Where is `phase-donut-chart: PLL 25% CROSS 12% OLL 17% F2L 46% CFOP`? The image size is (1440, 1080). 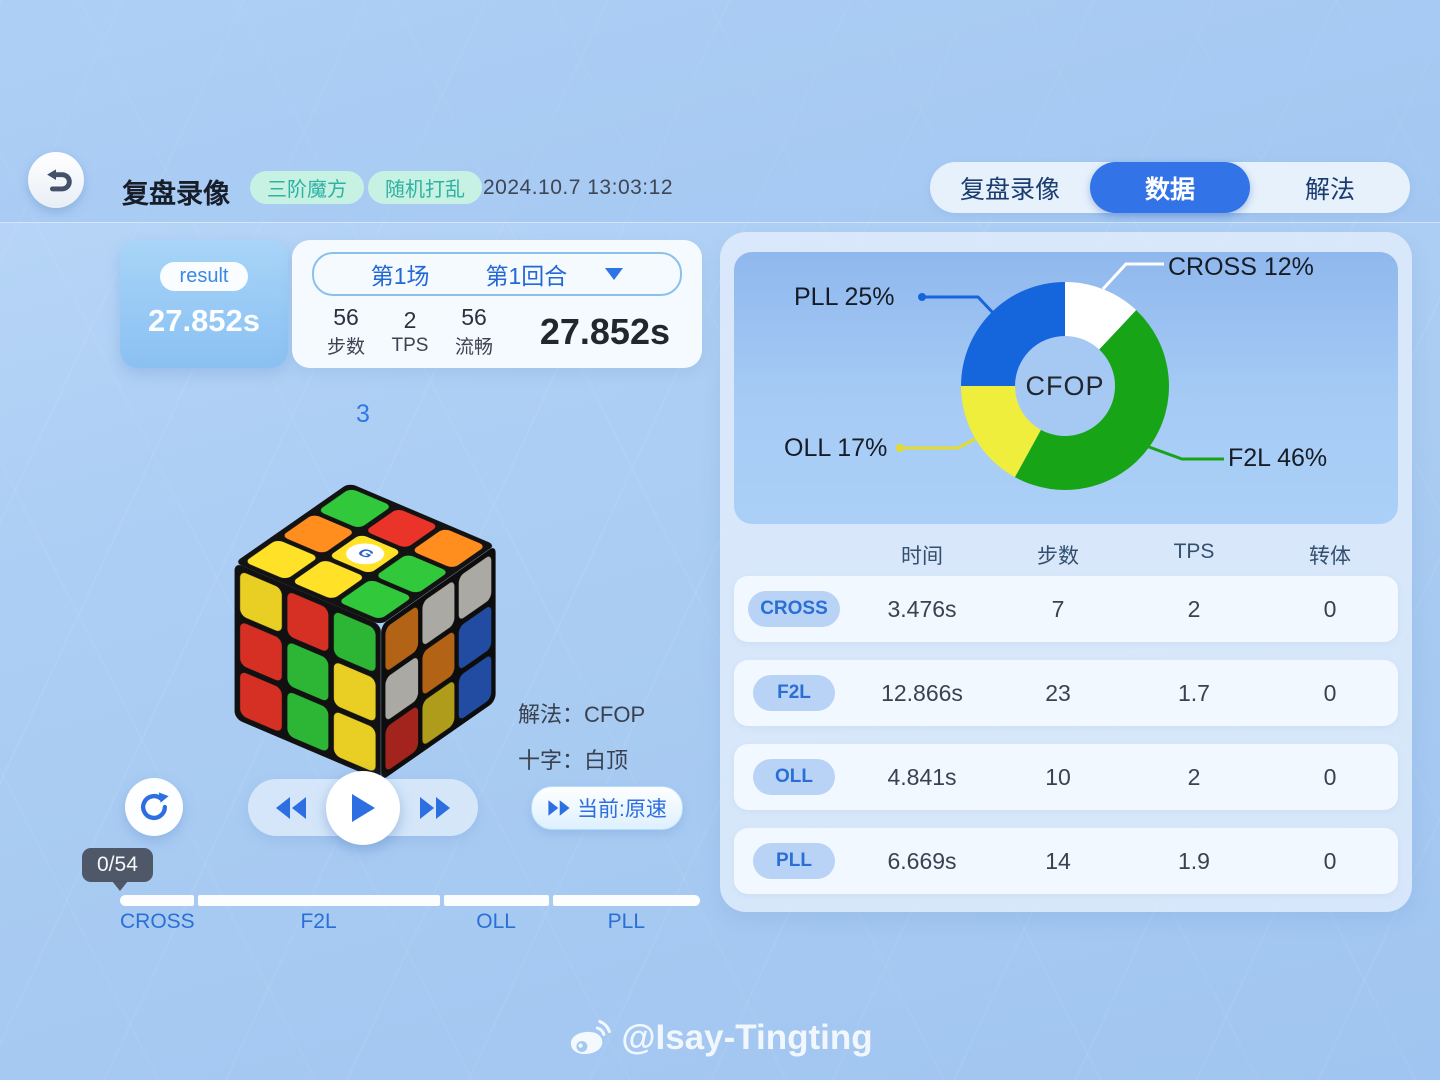
phase-donut-chart: PLL 25% CROSS 12% OLL 17% F2L 46% CFOP is located at coordinates (1066, 388).